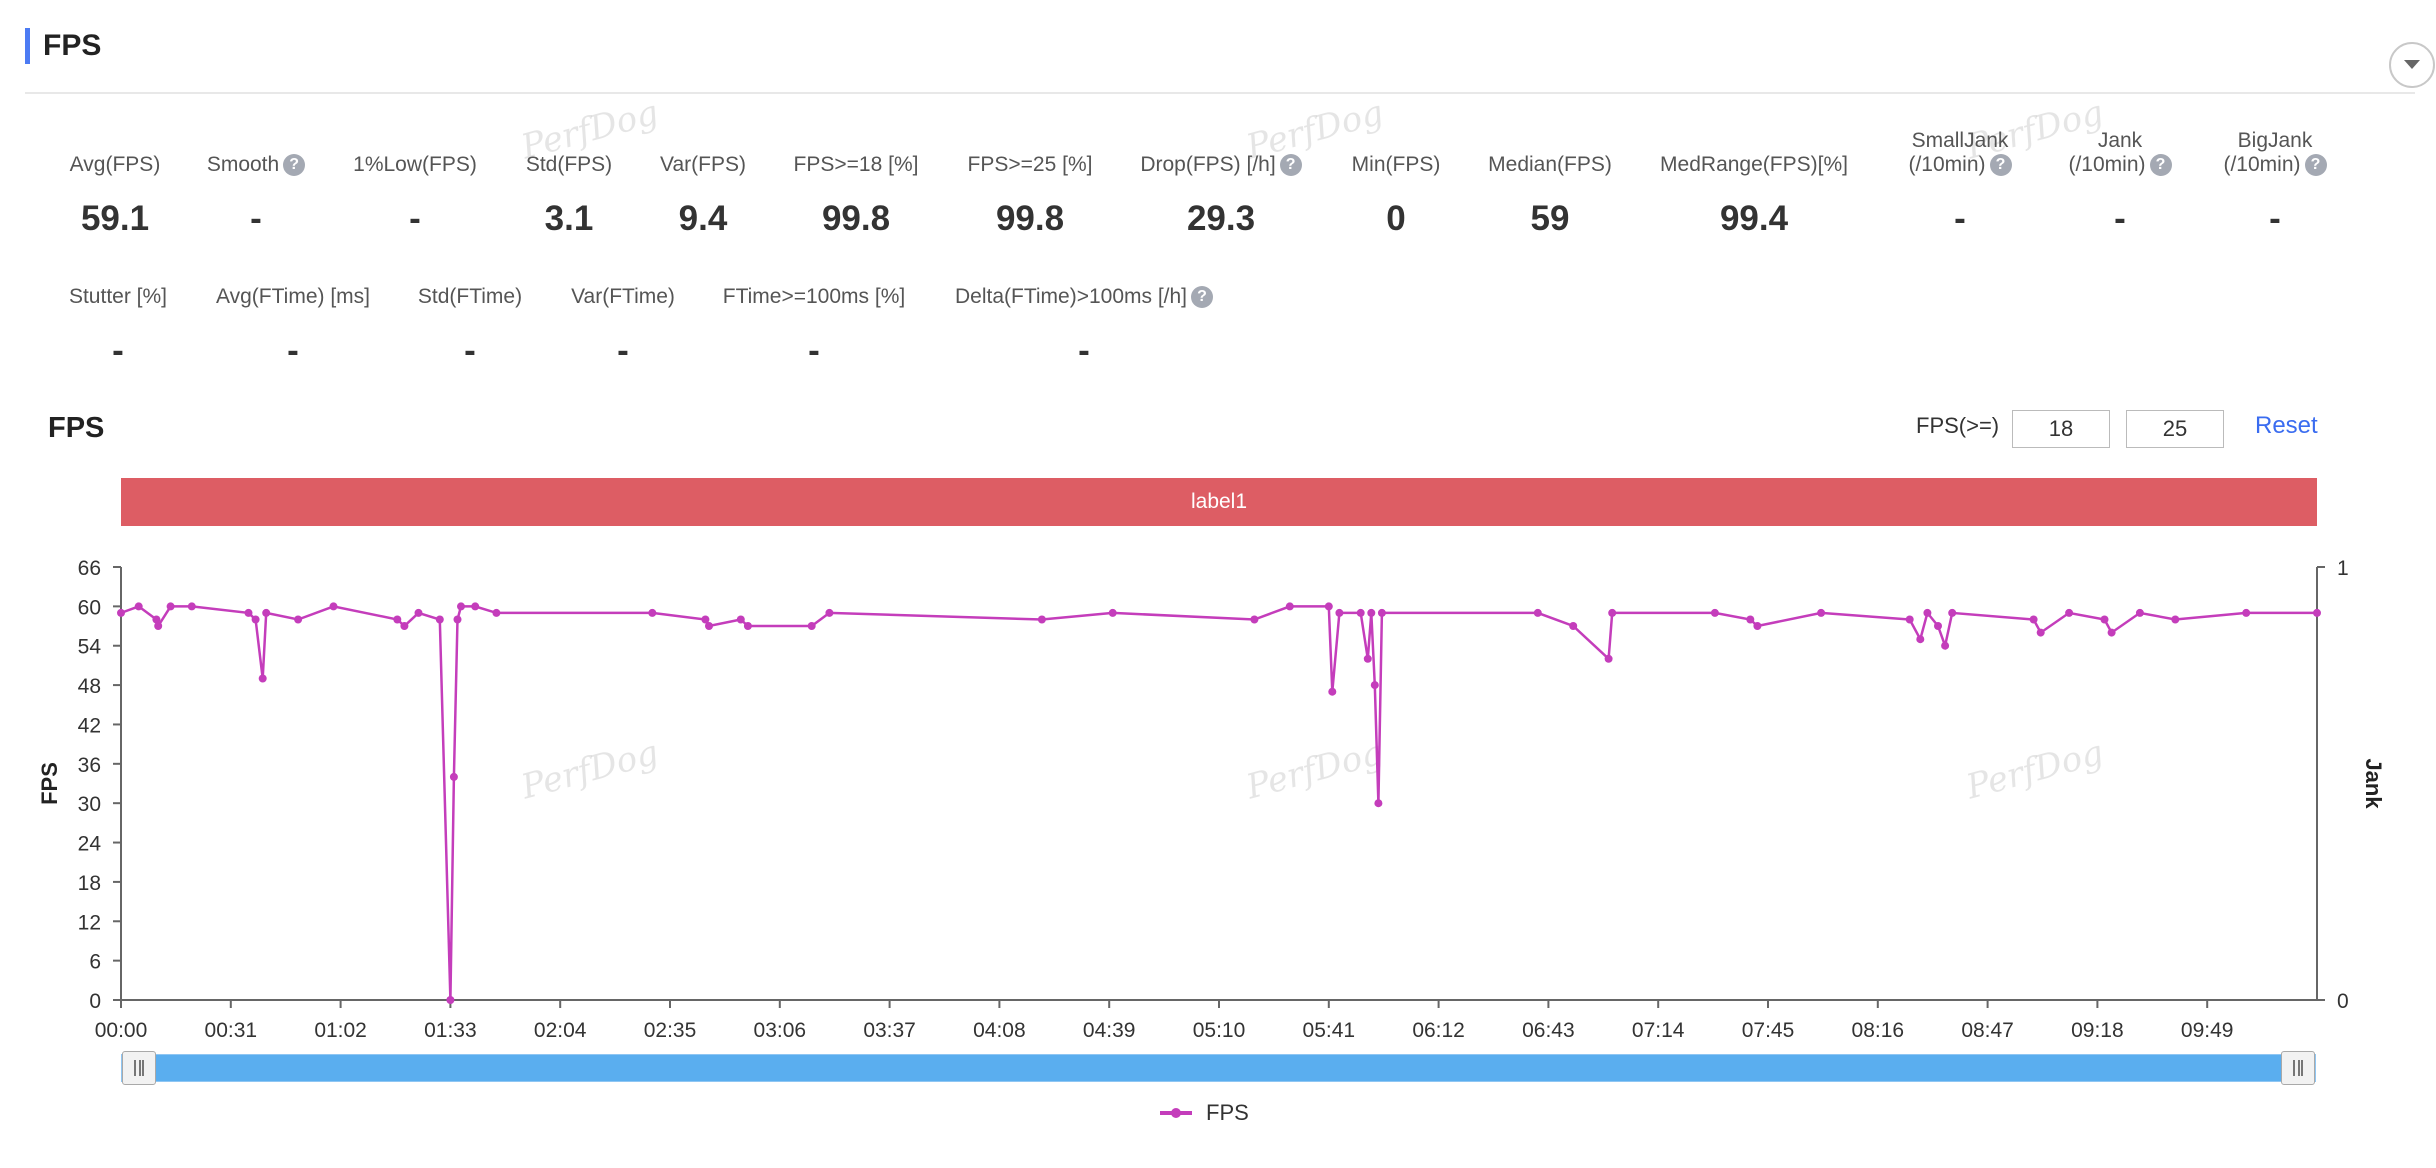  I want to click on metric-stutter: Stutter [%] -, so click(118, 328).